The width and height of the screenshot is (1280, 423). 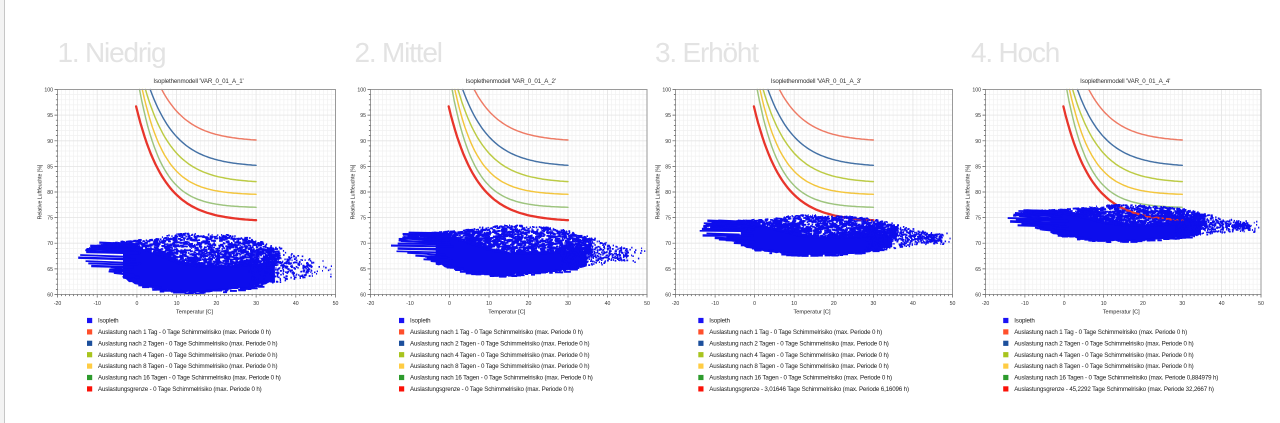 What do you see at coordinates (1125, 81) in the screenshot?
I see `svg-text:Isoplethenmodell 'VAR_0_01_A_4: Isoplethenmodell 'VAR_0_01_A_4'` at bounding box center [1125, 81].